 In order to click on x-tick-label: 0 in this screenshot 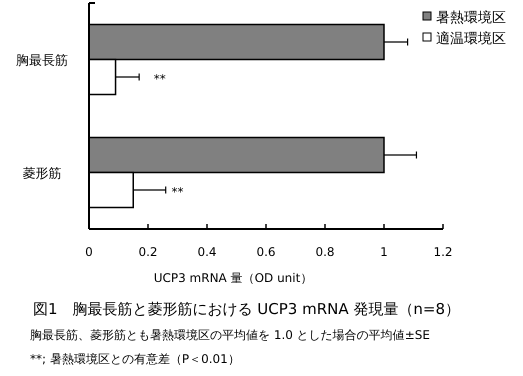, I will do `click(89, 252)`.